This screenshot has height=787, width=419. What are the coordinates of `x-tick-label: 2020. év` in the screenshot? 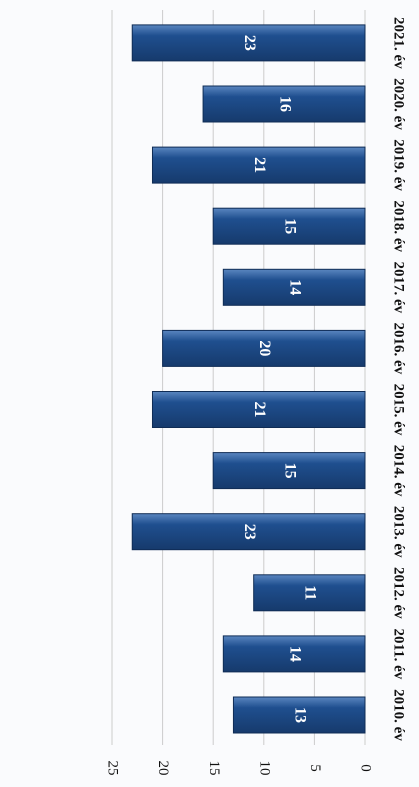 It's located at (399, 104).